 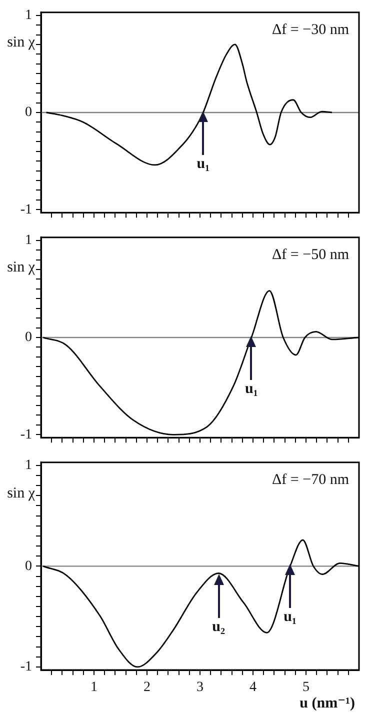 What do you see at coordinates (218, 627) in the screenshot?
I see `annotation: u₂` at bounding box center [218, 627].